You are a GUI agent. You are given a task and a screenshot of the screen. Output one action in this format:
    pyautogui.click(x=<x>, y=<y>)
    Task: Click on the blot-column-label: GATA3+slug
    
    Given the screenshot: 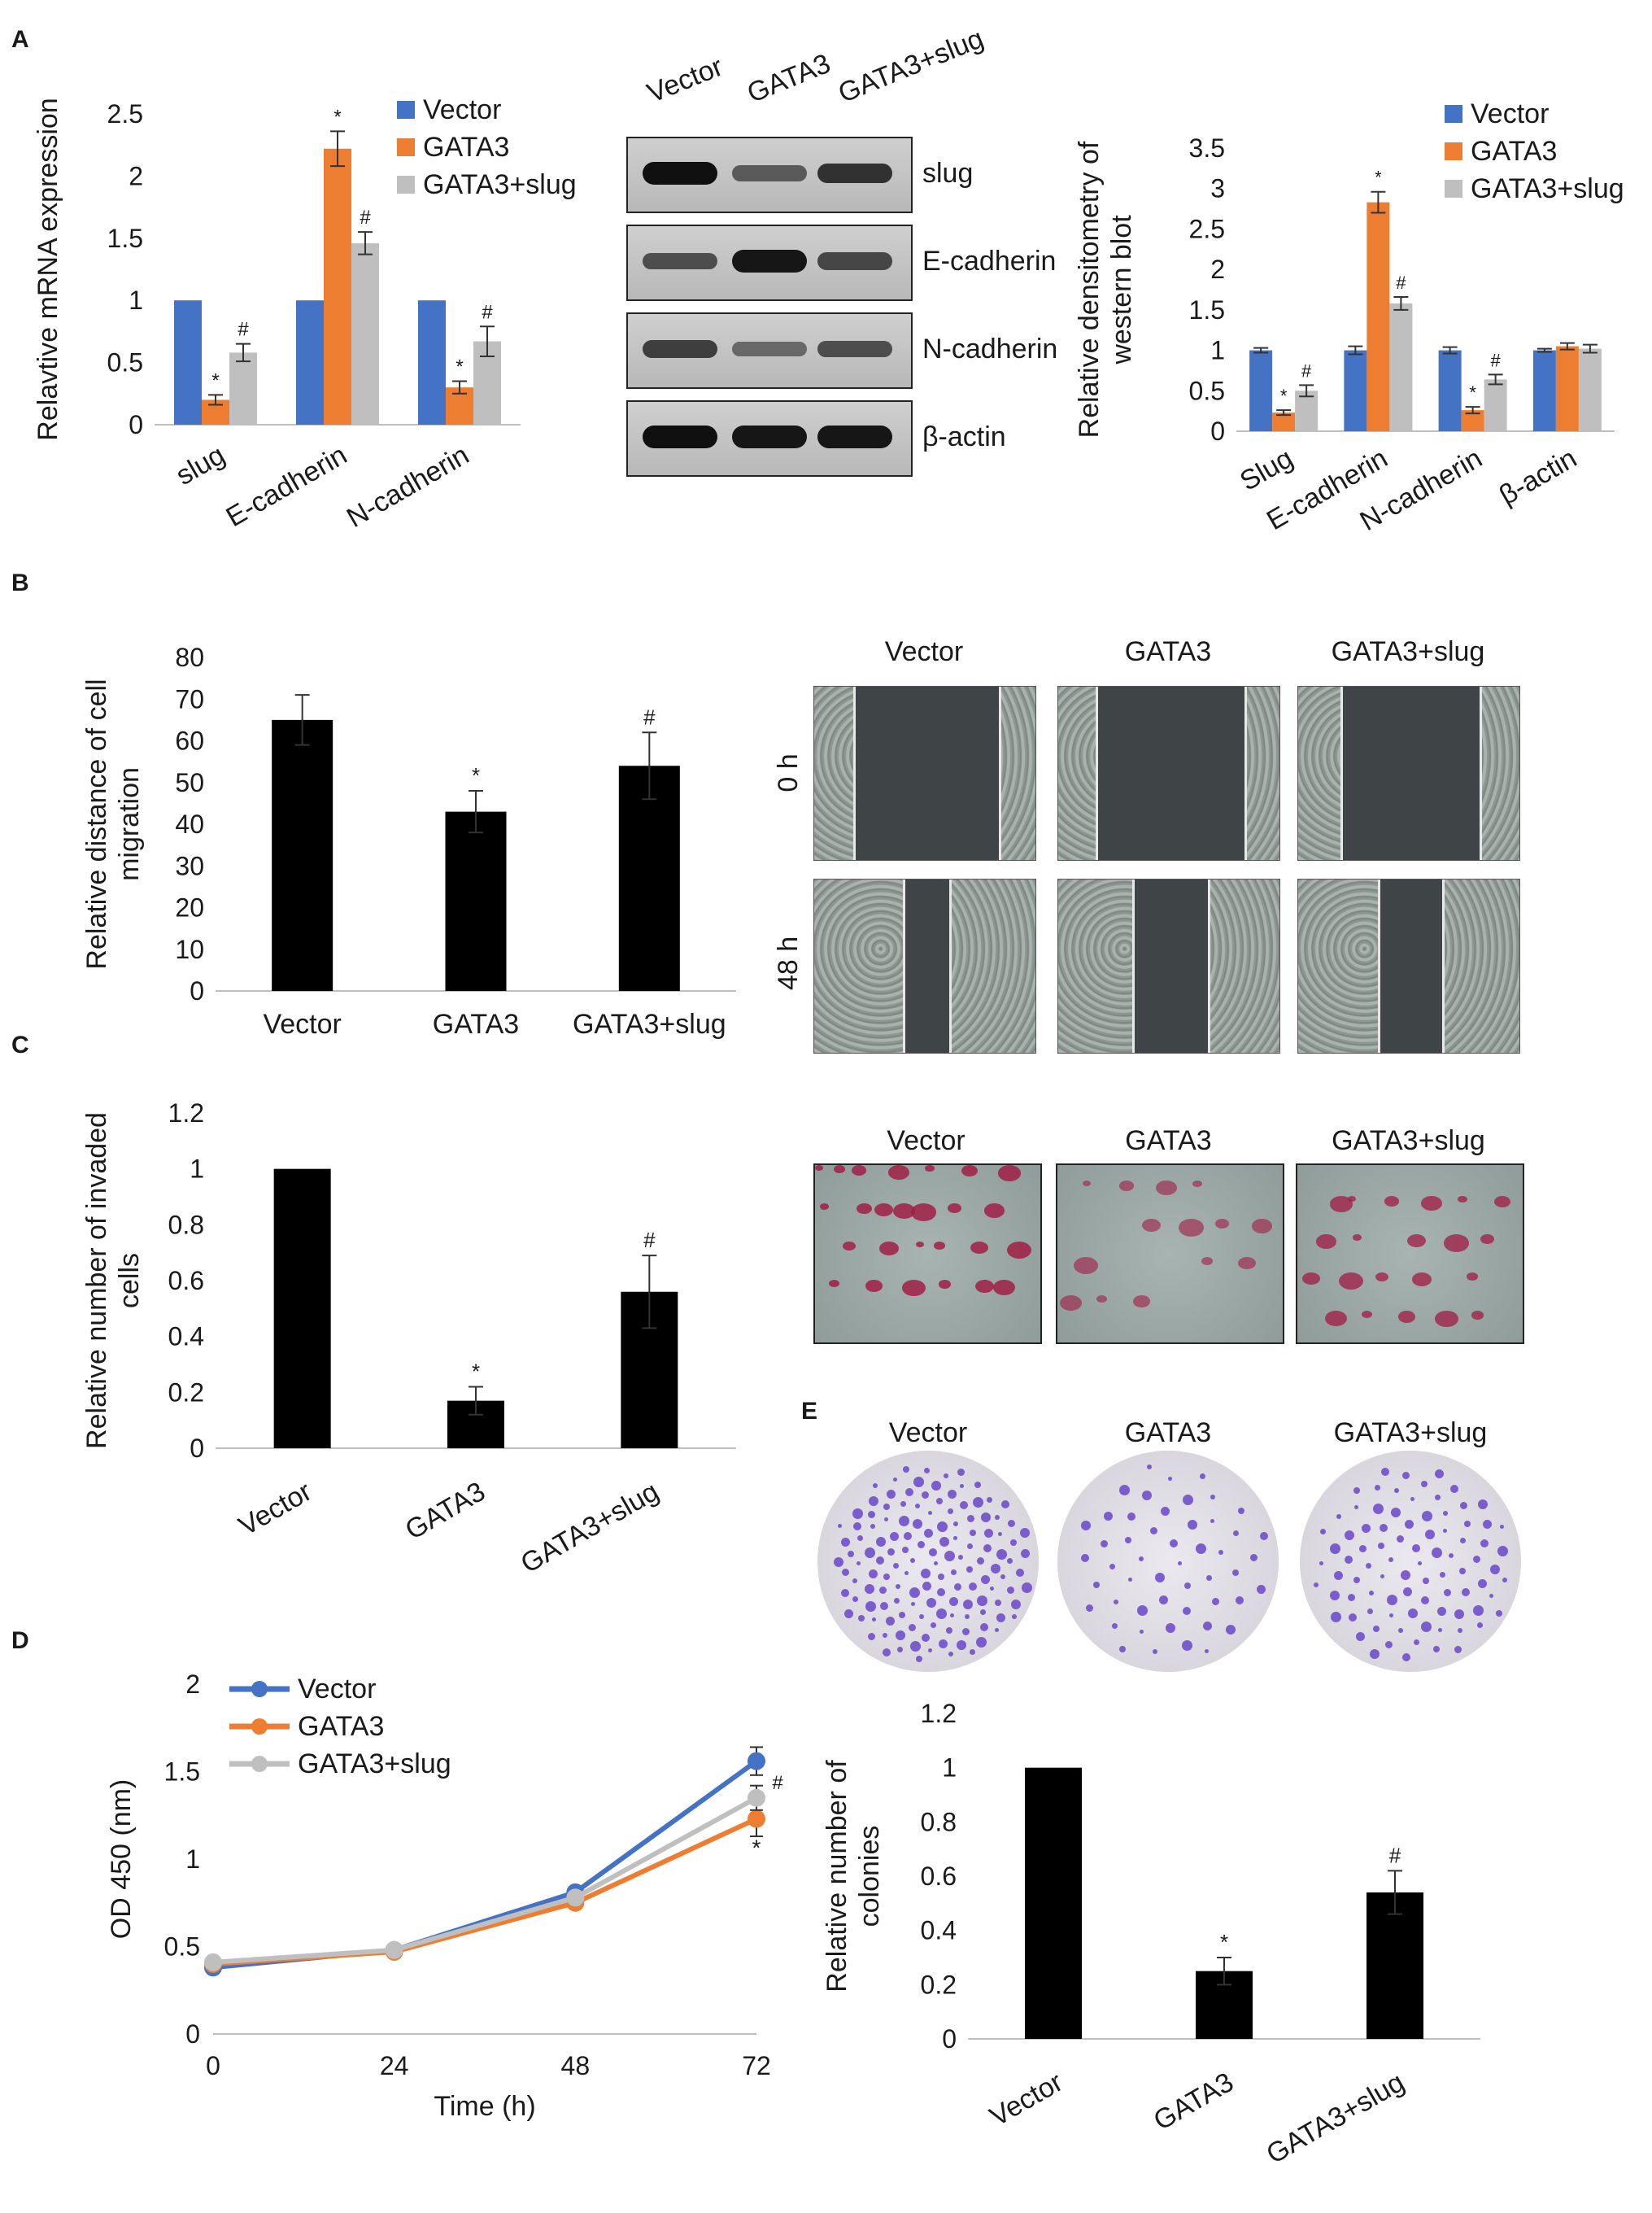 What is the action you would take?
    pyautogui.click(x=911, y=67)
    